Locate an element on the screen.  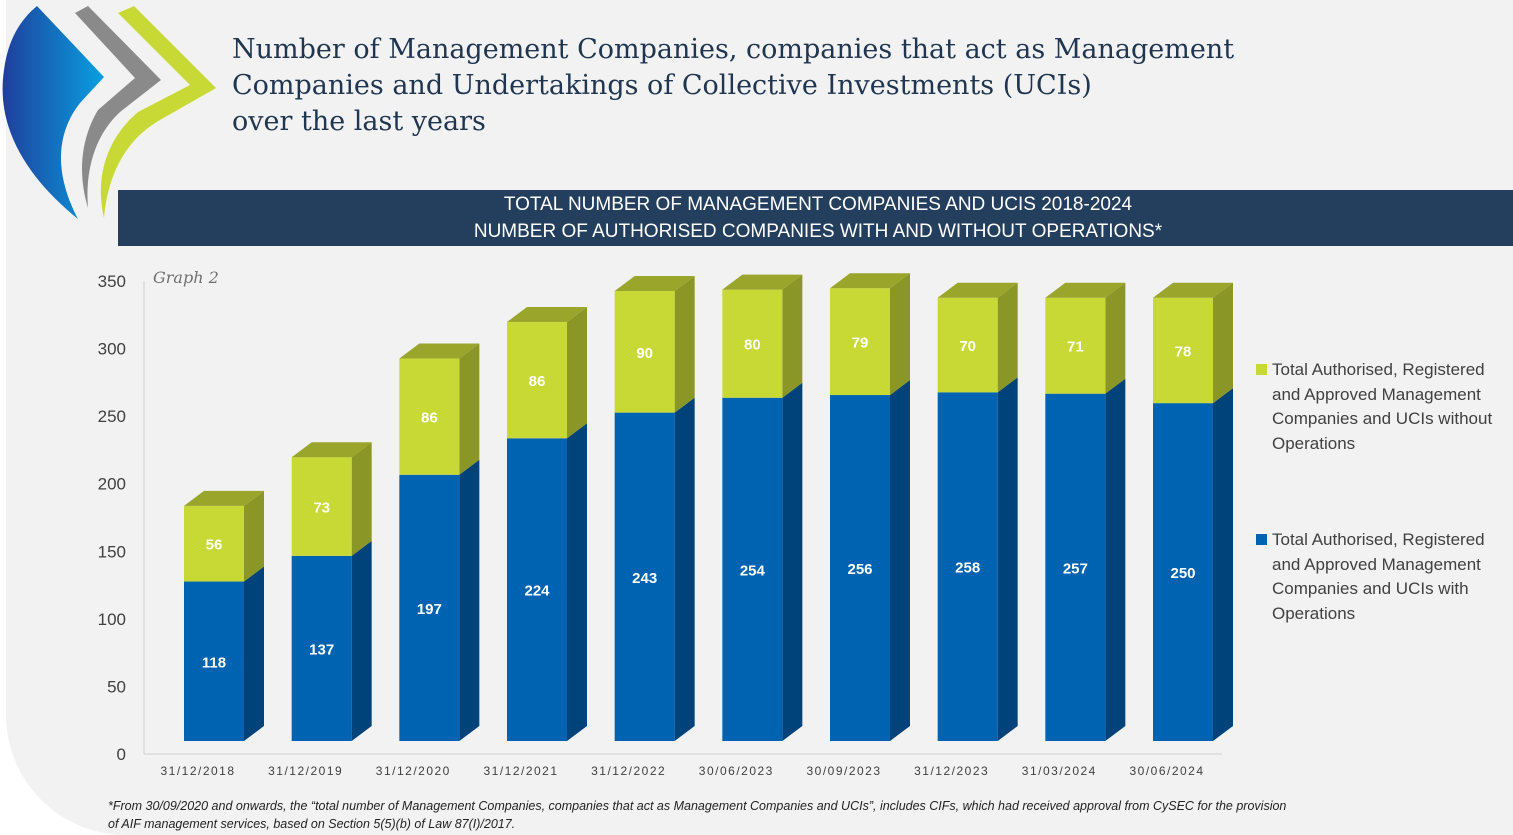
y-tick-label: 300 is located at coordinates (112, 349).